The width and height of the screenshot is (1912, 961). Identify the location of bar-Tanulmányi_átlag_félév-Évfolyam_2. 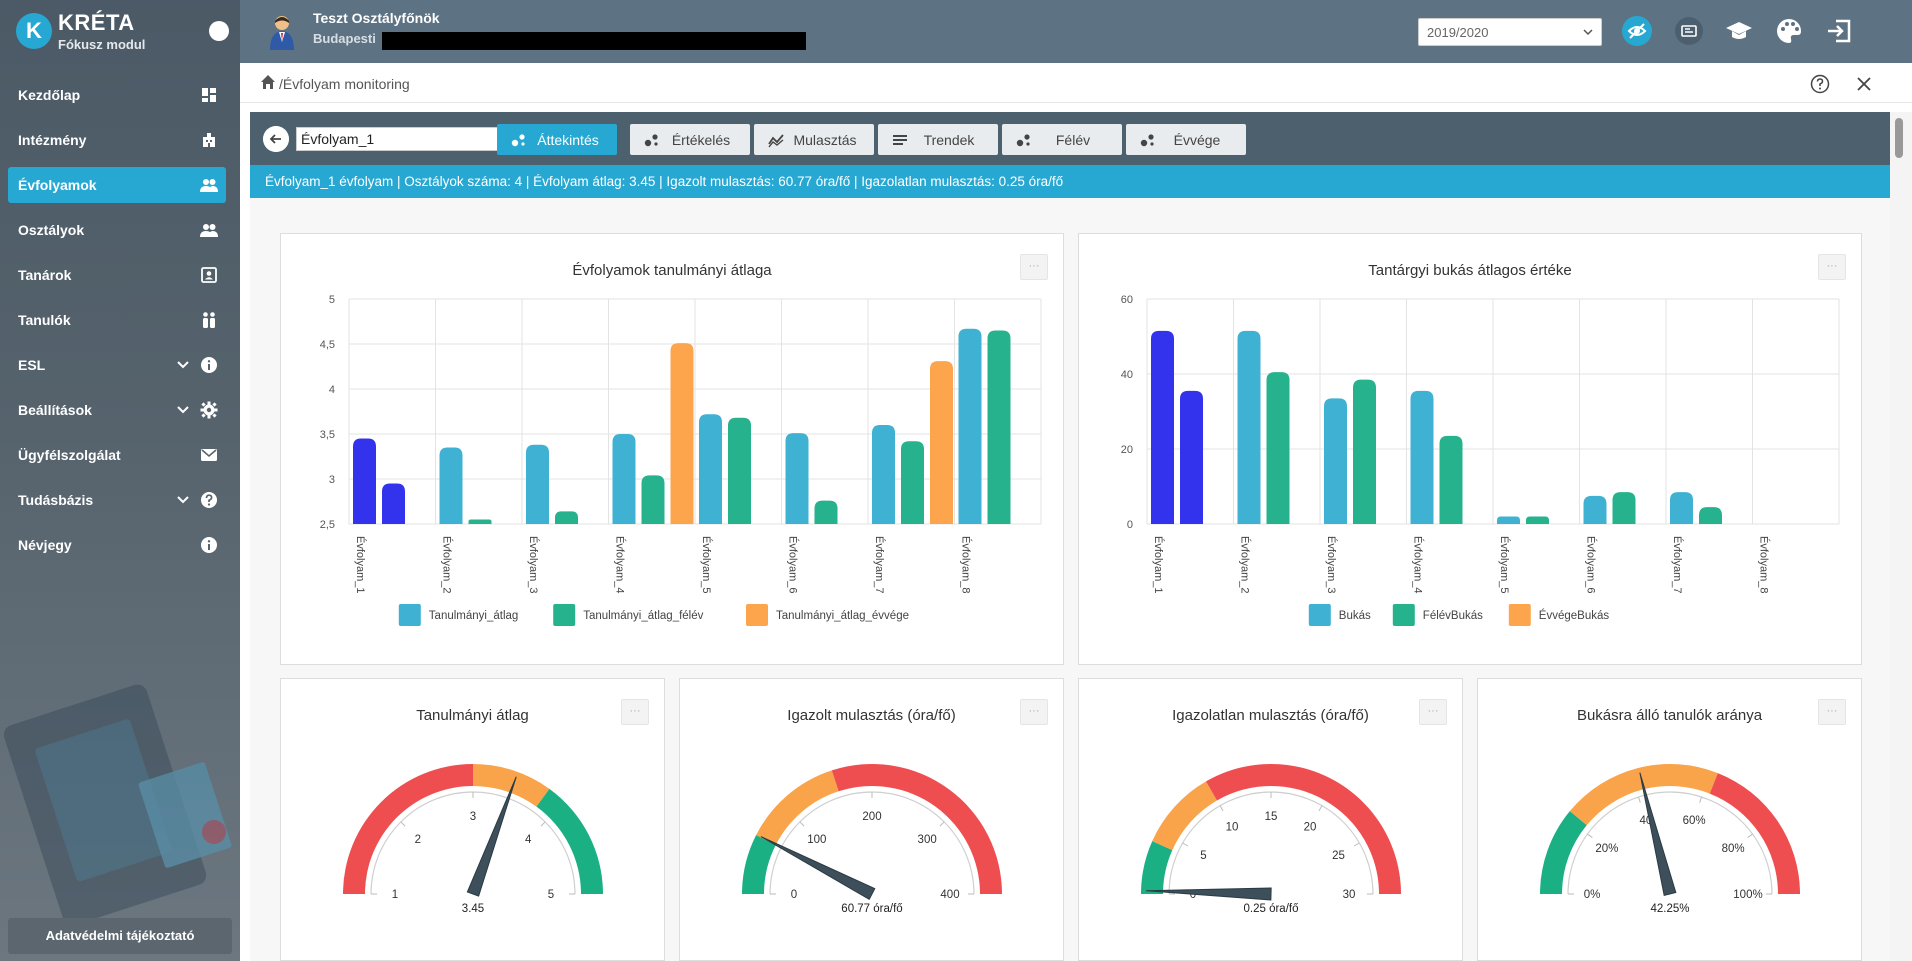
(480, 522).